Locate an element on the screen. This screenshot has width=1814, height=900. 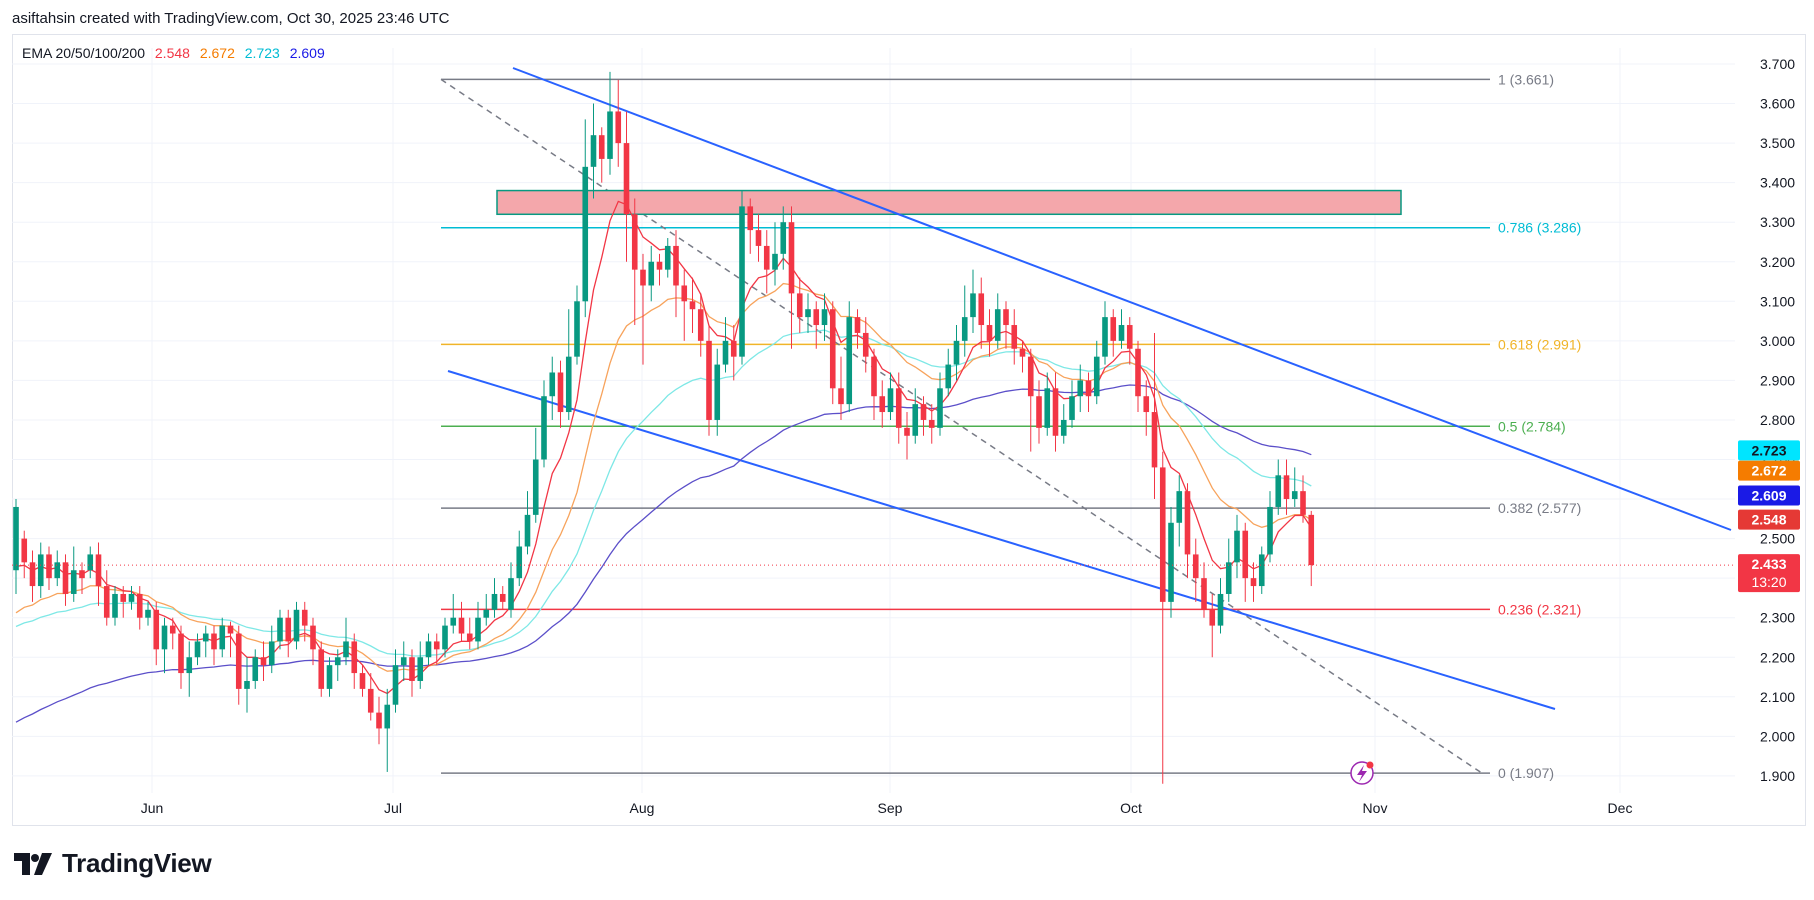
fib-level-label: 0.236 (2.321) is located at coordinates (1539, 609).